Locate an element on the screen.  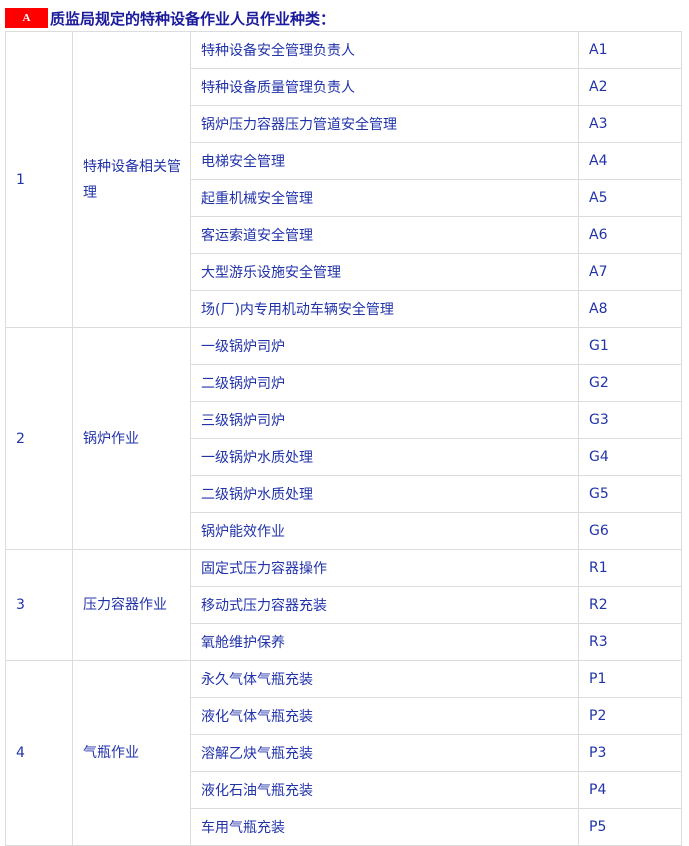
item-code: P3 is located at coordinates (630, 753).